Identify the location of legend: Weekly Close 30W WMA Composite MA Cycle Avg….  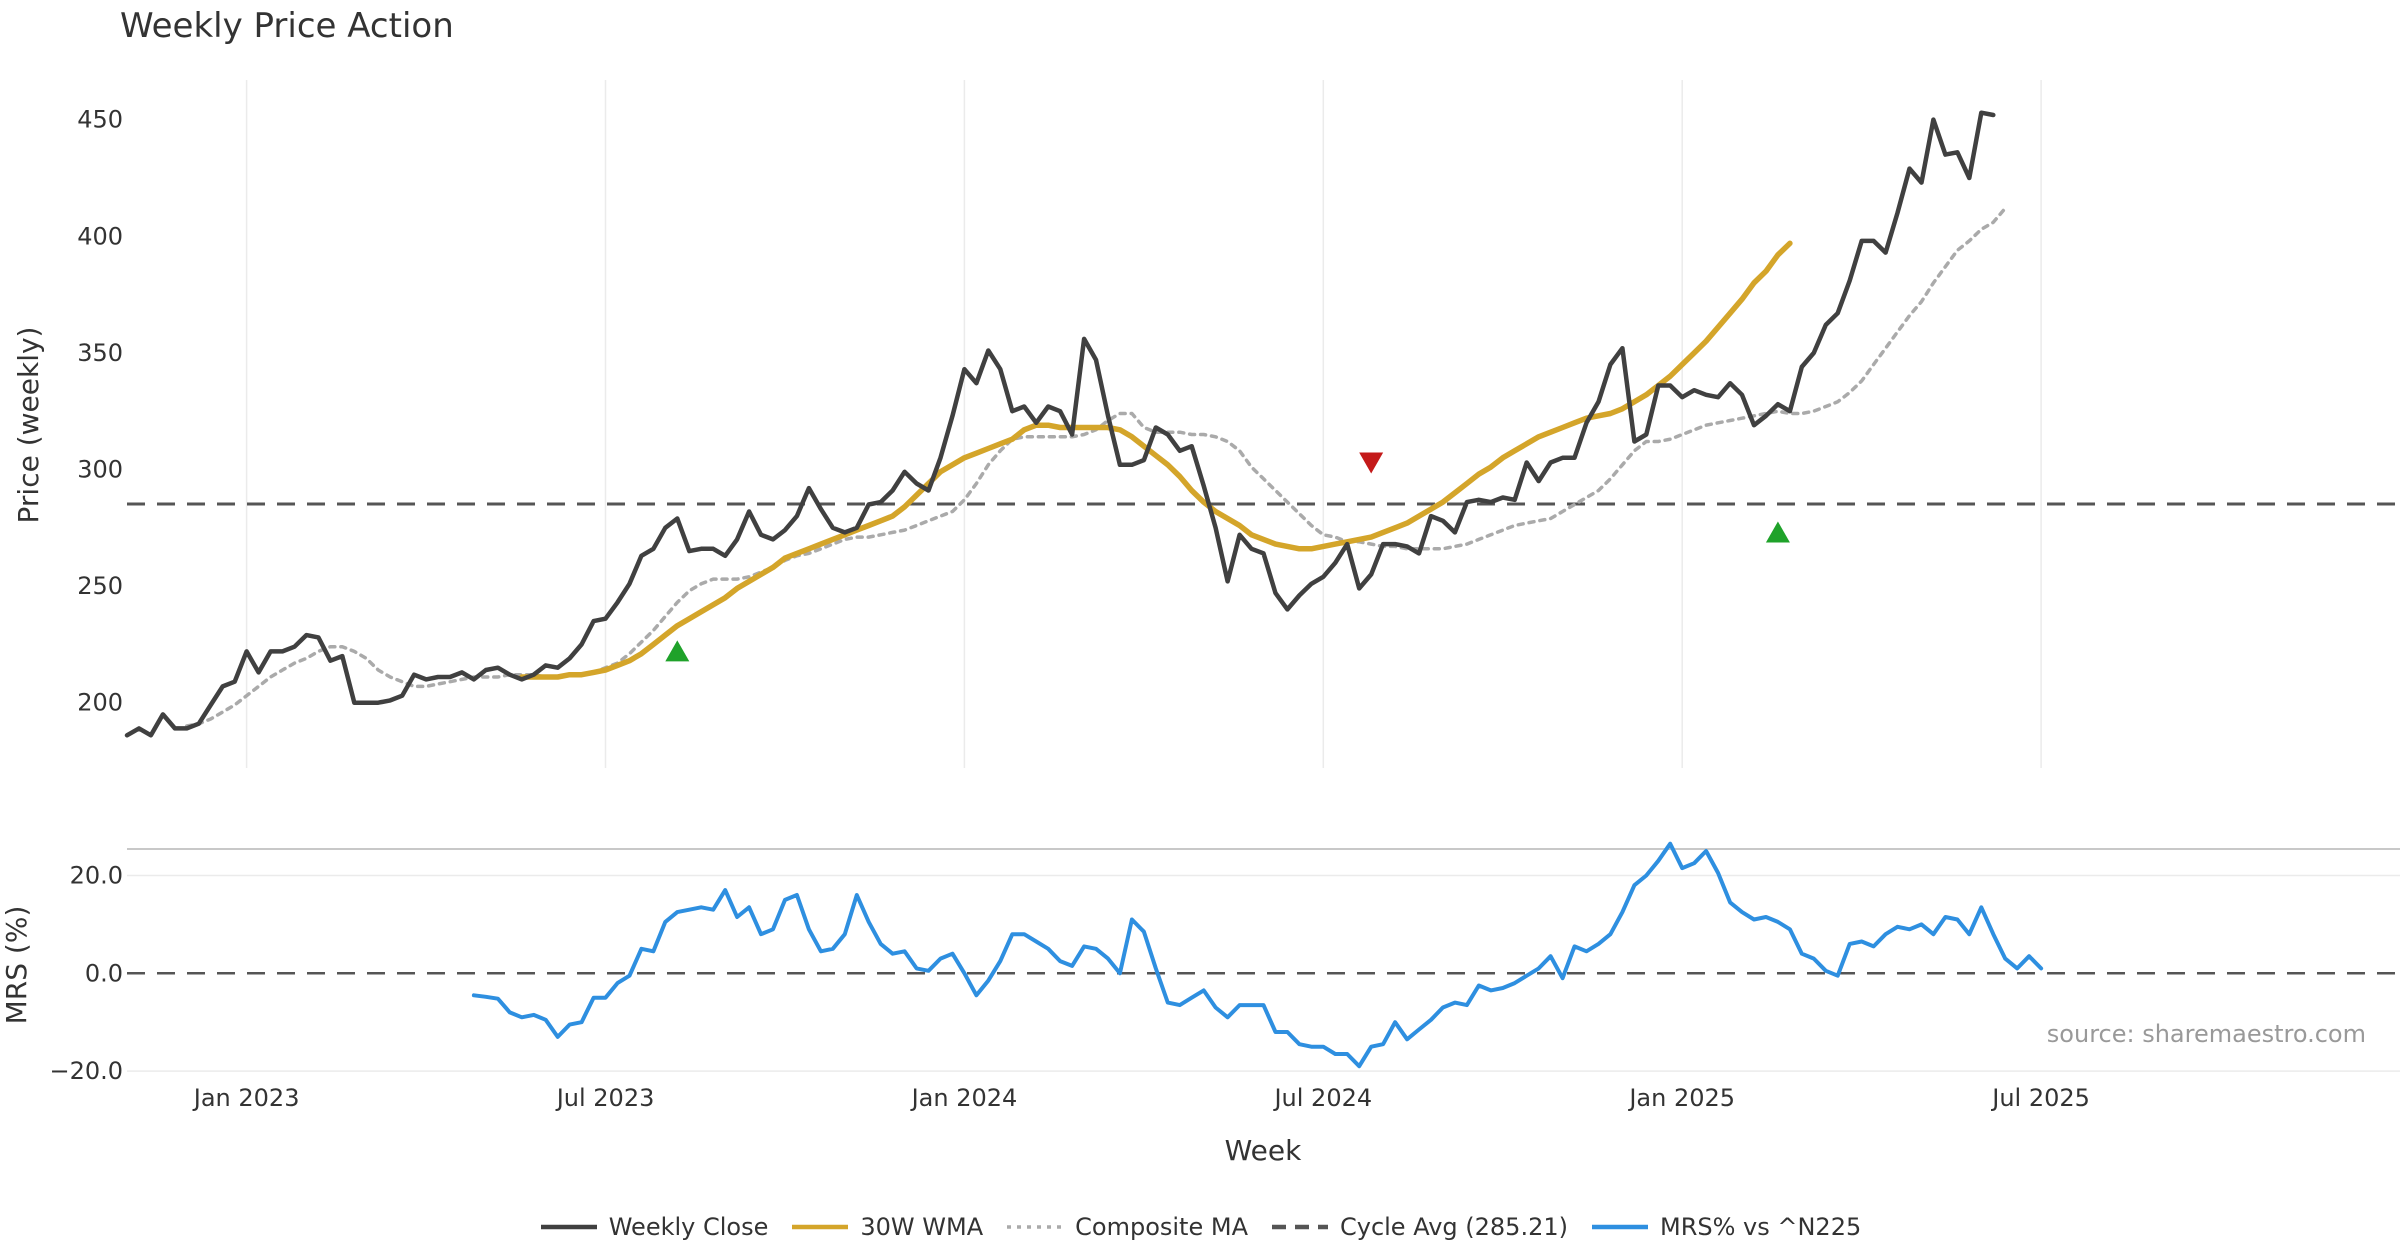
(1200, 1227).